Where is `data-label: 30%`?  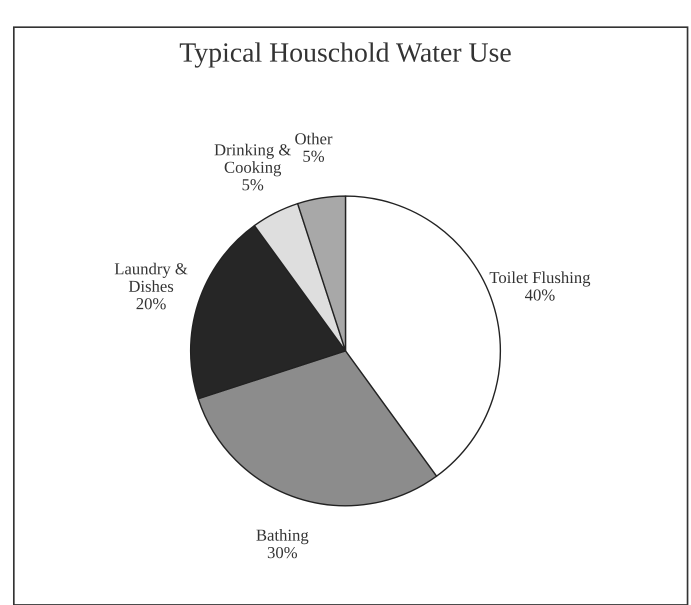 data-label: 30% is located at coordinates (283, 552).